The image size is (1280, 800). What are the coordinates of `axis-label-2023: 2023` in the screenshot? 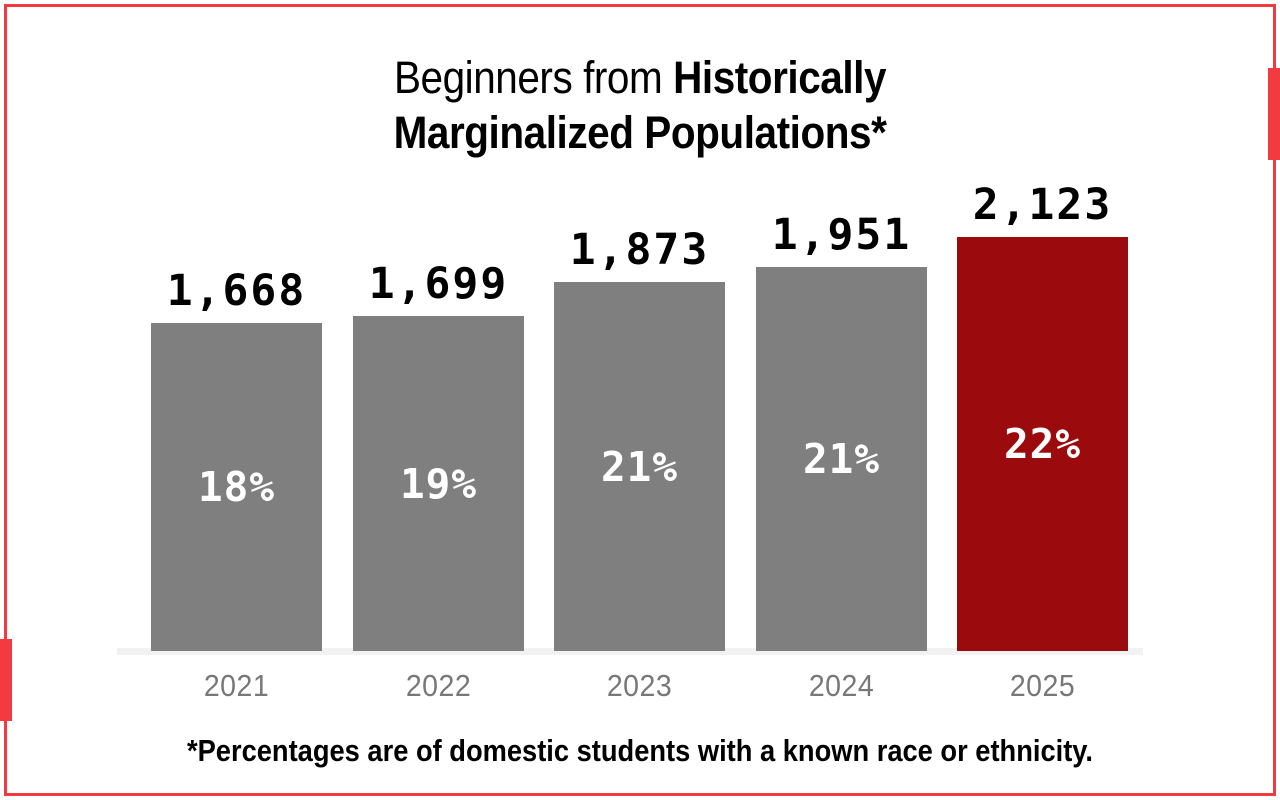 It's located at (639, 685).